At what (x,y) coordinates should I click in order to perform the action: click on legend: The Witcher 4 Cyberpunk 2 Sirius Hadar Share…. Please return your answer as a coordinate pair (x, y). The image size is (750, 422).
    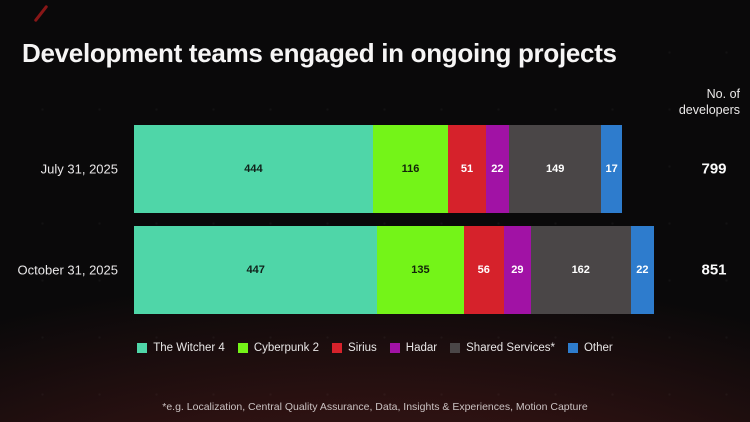
    Looking at the image, I should click on (375, 348).